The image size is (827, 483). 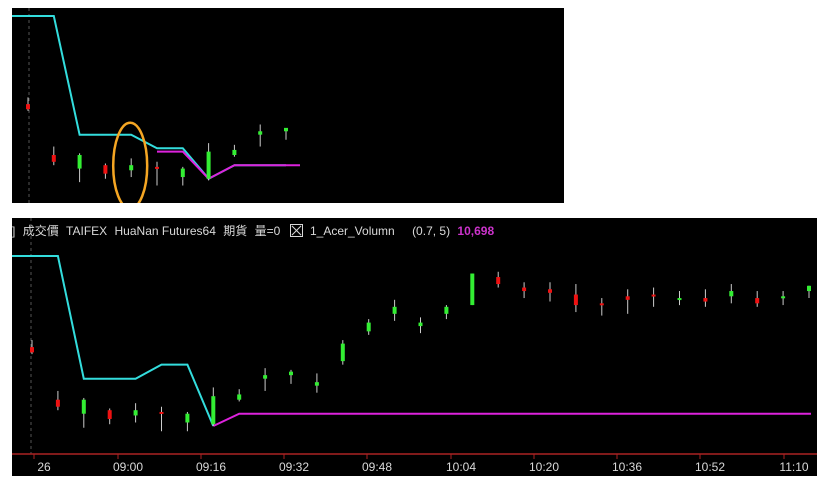 What do you see at coordinates (793, 467) in the screenshot?
I see `x-tick-label-9: 11:10` at bounding box center [793, 467].